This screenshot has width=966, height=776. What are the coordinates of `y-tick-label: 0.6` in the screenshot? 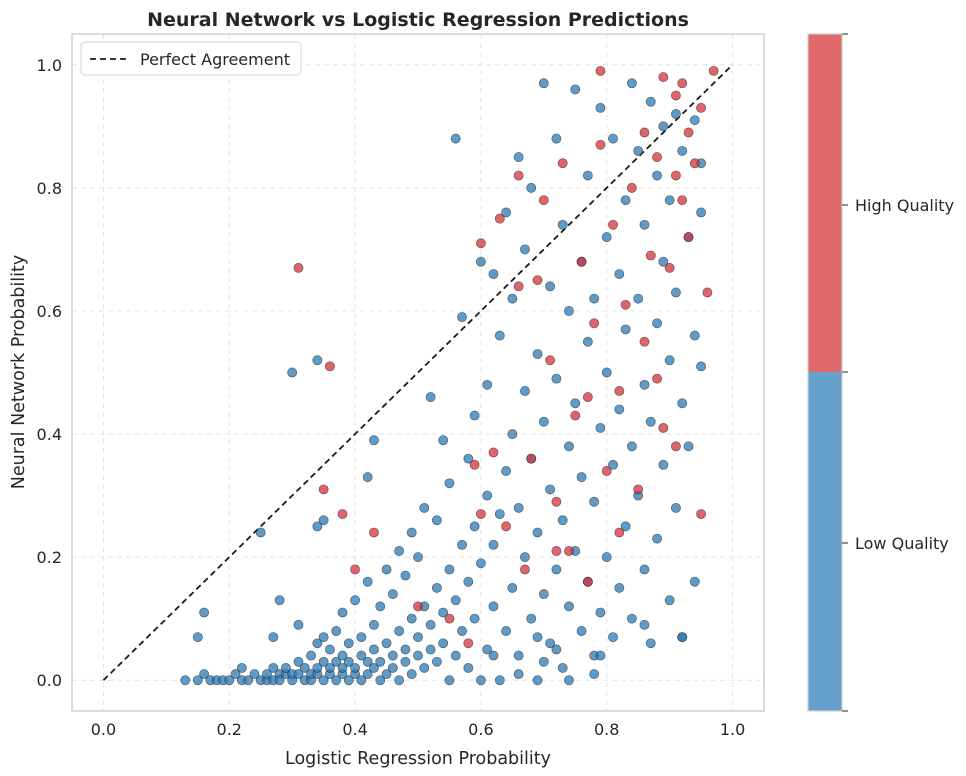 It's located at (49, 311).